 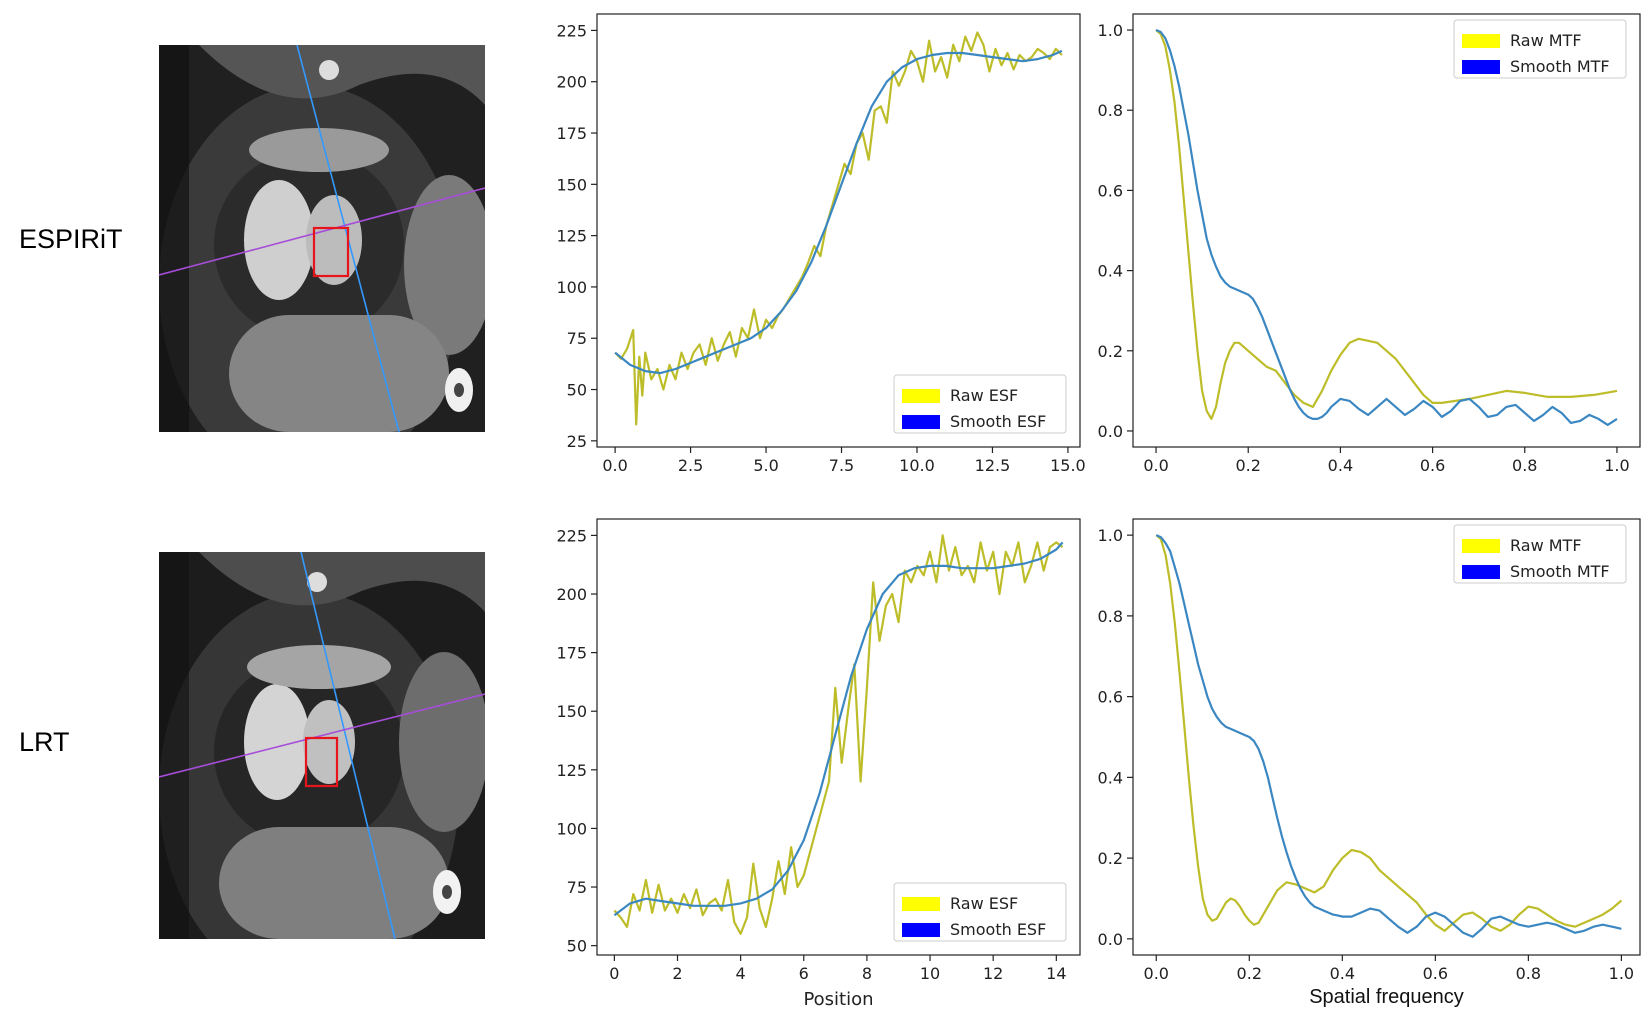 I want to click on mri-image-lrt, so click(x=322, y=745).